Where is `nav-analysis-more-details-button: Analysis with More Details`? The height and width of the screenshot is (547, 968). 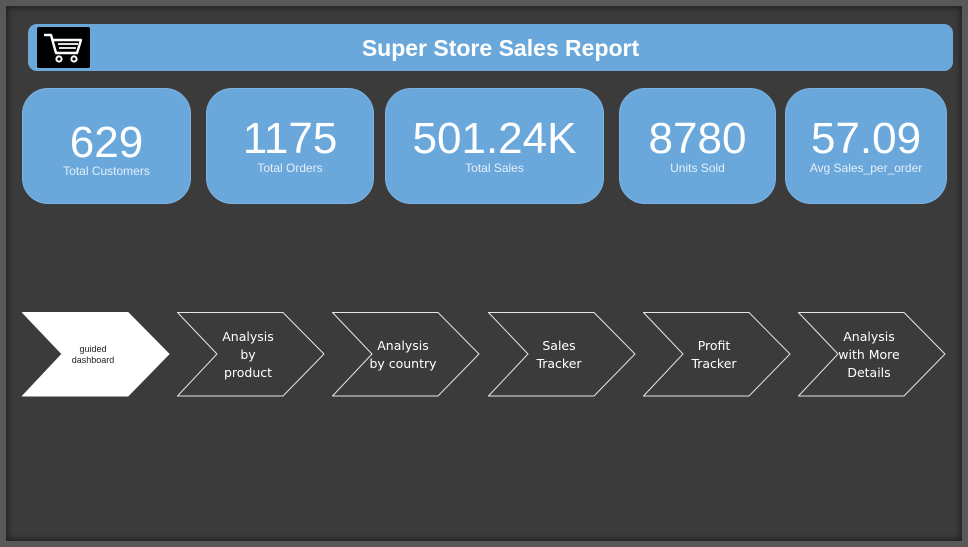
nav-analysis-more-details-button: Analysis with More Details is located at coordinates (872, 354).